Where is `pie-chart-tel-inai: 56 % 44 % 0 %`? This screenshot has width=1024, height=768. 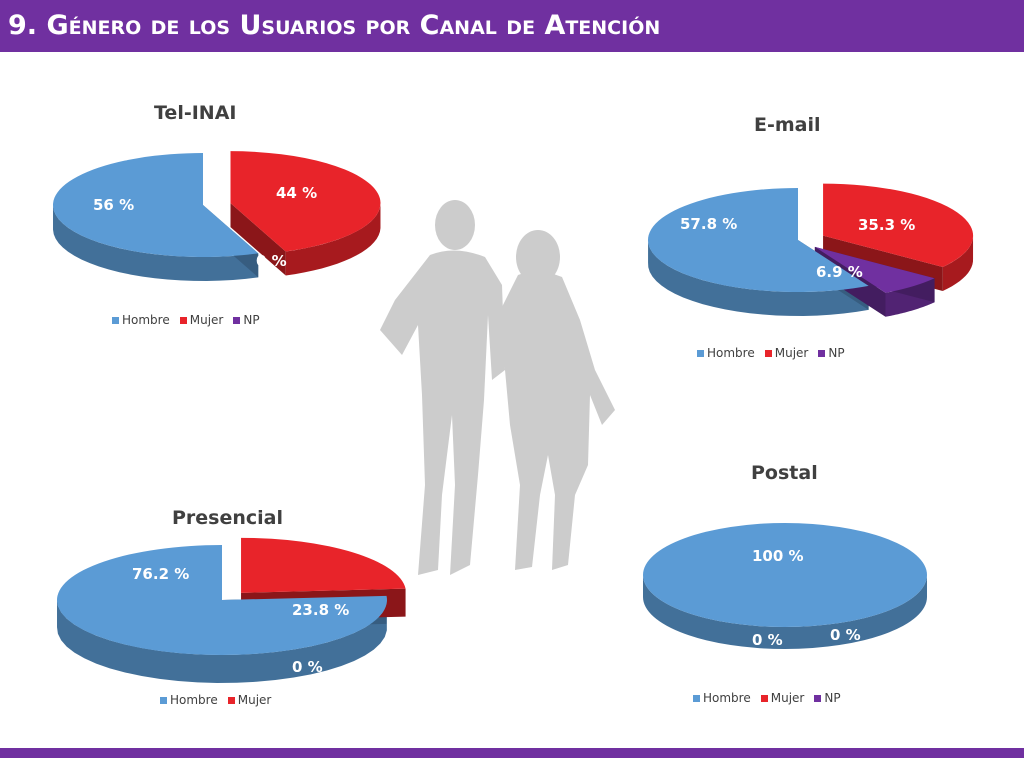 pie-chart-tel-inai: 56 % 44 % 0 % is located at coordinates (217, 216).